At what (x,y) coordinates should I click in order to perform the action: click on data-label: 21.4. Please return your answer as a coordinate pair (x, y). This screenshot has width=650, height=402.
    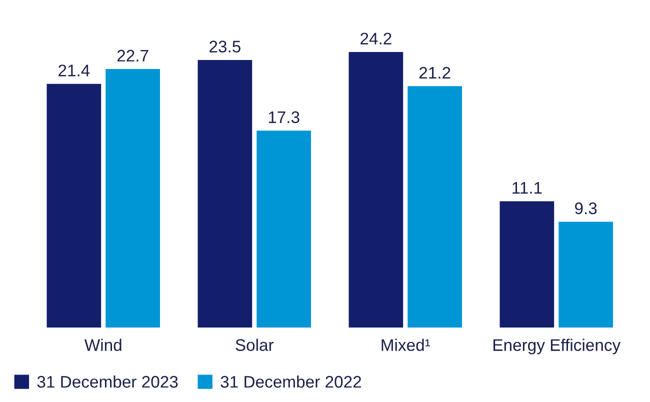
    Looking at the image, I should click on (74, 70).